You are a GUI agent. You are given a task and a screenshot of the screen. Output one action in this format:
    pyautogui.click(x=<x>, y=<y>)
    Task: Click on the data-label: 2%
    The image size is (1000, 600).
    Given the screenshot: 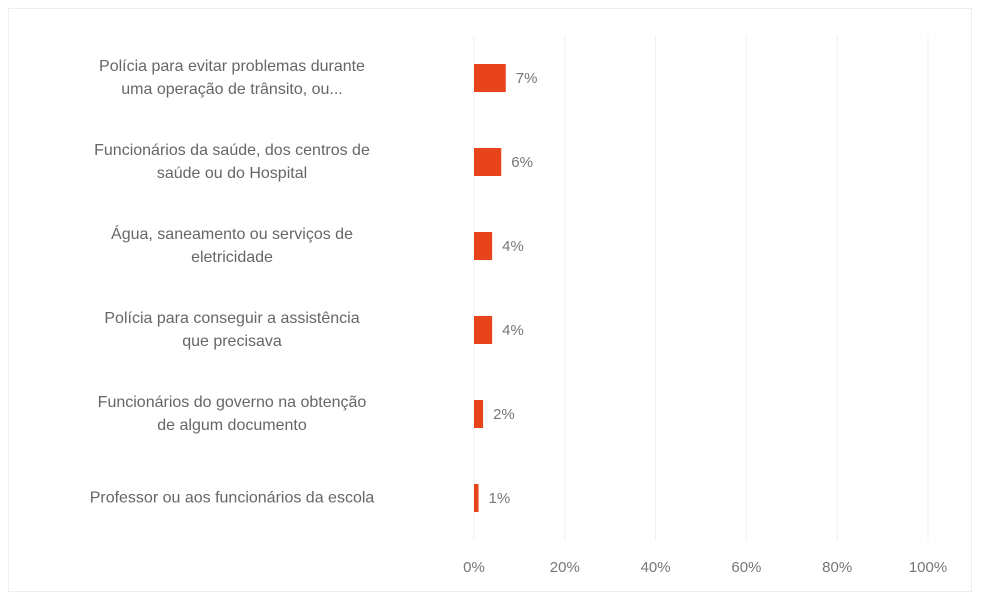 What is the action you would take?
    pyautogui.click(x=504, y=414)
    